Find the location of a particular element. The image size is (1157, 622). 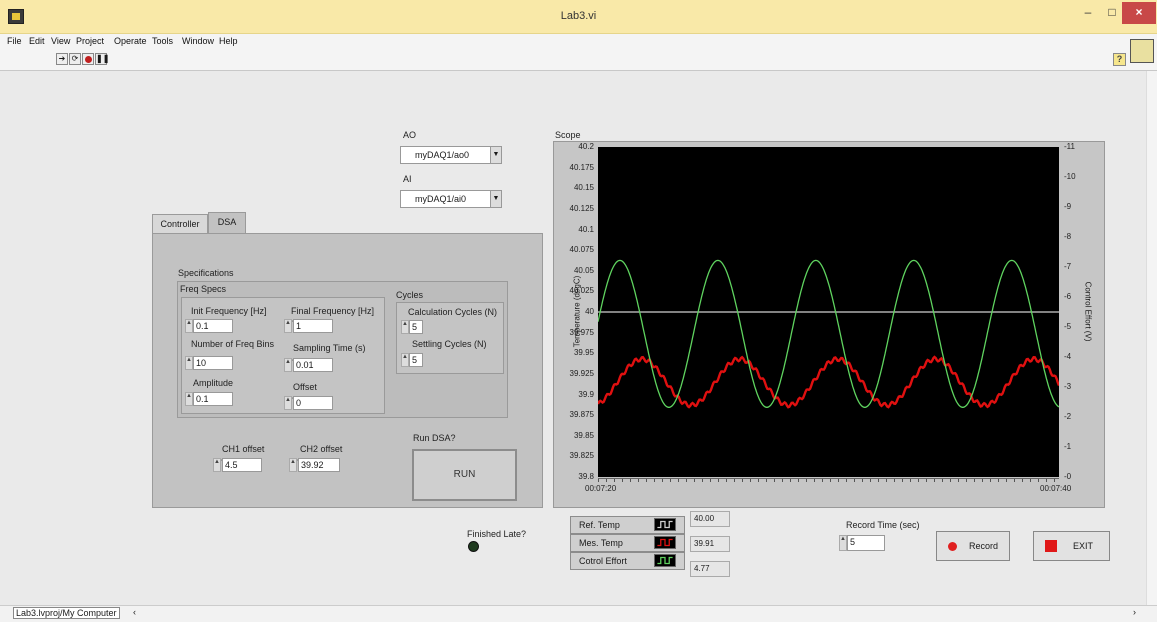

left-axis-tick: 40.025 is located at coordinates (581, 291).